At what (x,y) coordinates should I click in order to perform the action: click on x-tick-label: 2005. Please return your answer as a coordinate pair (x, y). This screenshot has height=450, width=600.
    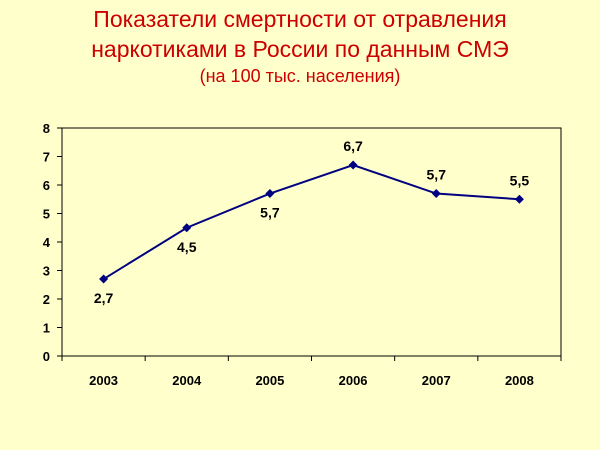
    Looking at the image, I should click on (269, 380).